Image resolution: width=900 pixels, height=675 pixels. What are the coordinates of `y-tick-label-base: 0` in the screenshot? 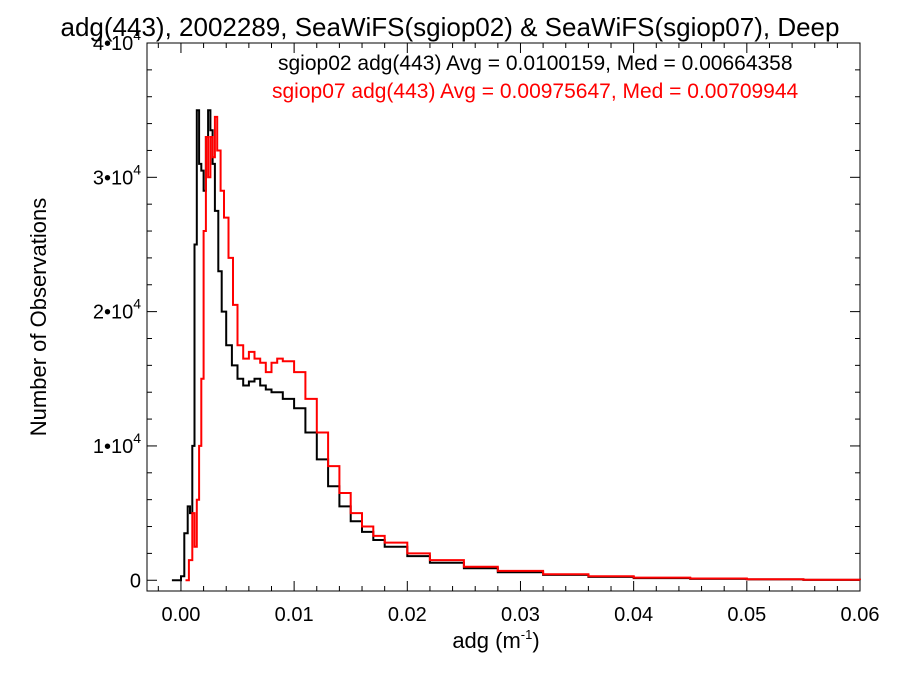 It's located at (135, 581).